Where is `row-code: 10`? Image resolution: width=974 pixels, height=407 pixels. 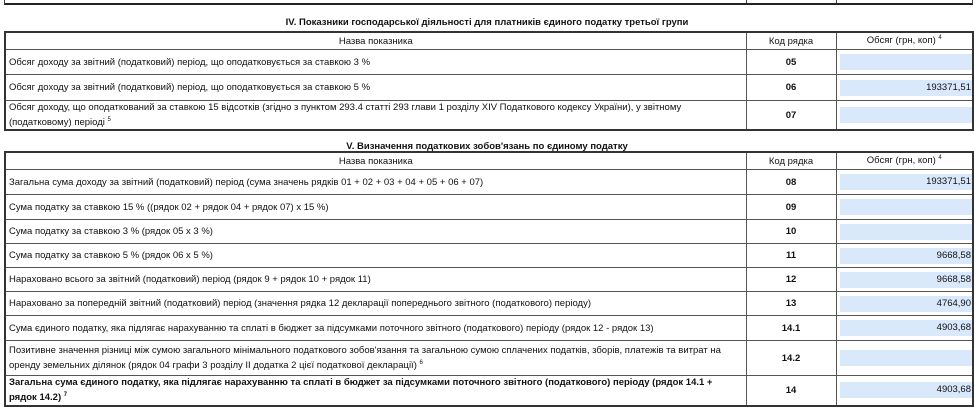 row-code: 10 is located at coordinates (791, 231).